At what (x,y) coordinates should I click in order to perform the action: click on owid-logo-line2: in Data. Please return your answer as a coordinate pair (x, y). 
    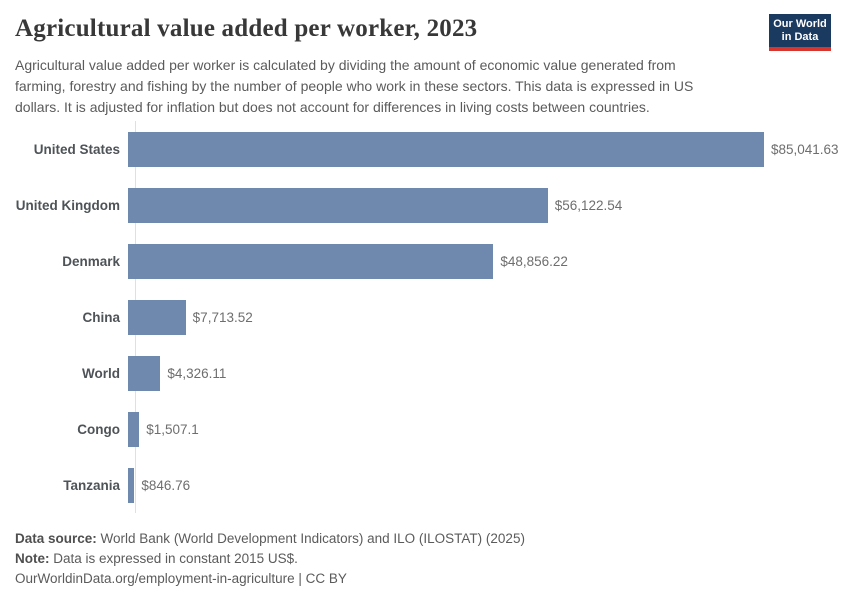
    Looking at the image, I should click on (800, 36).